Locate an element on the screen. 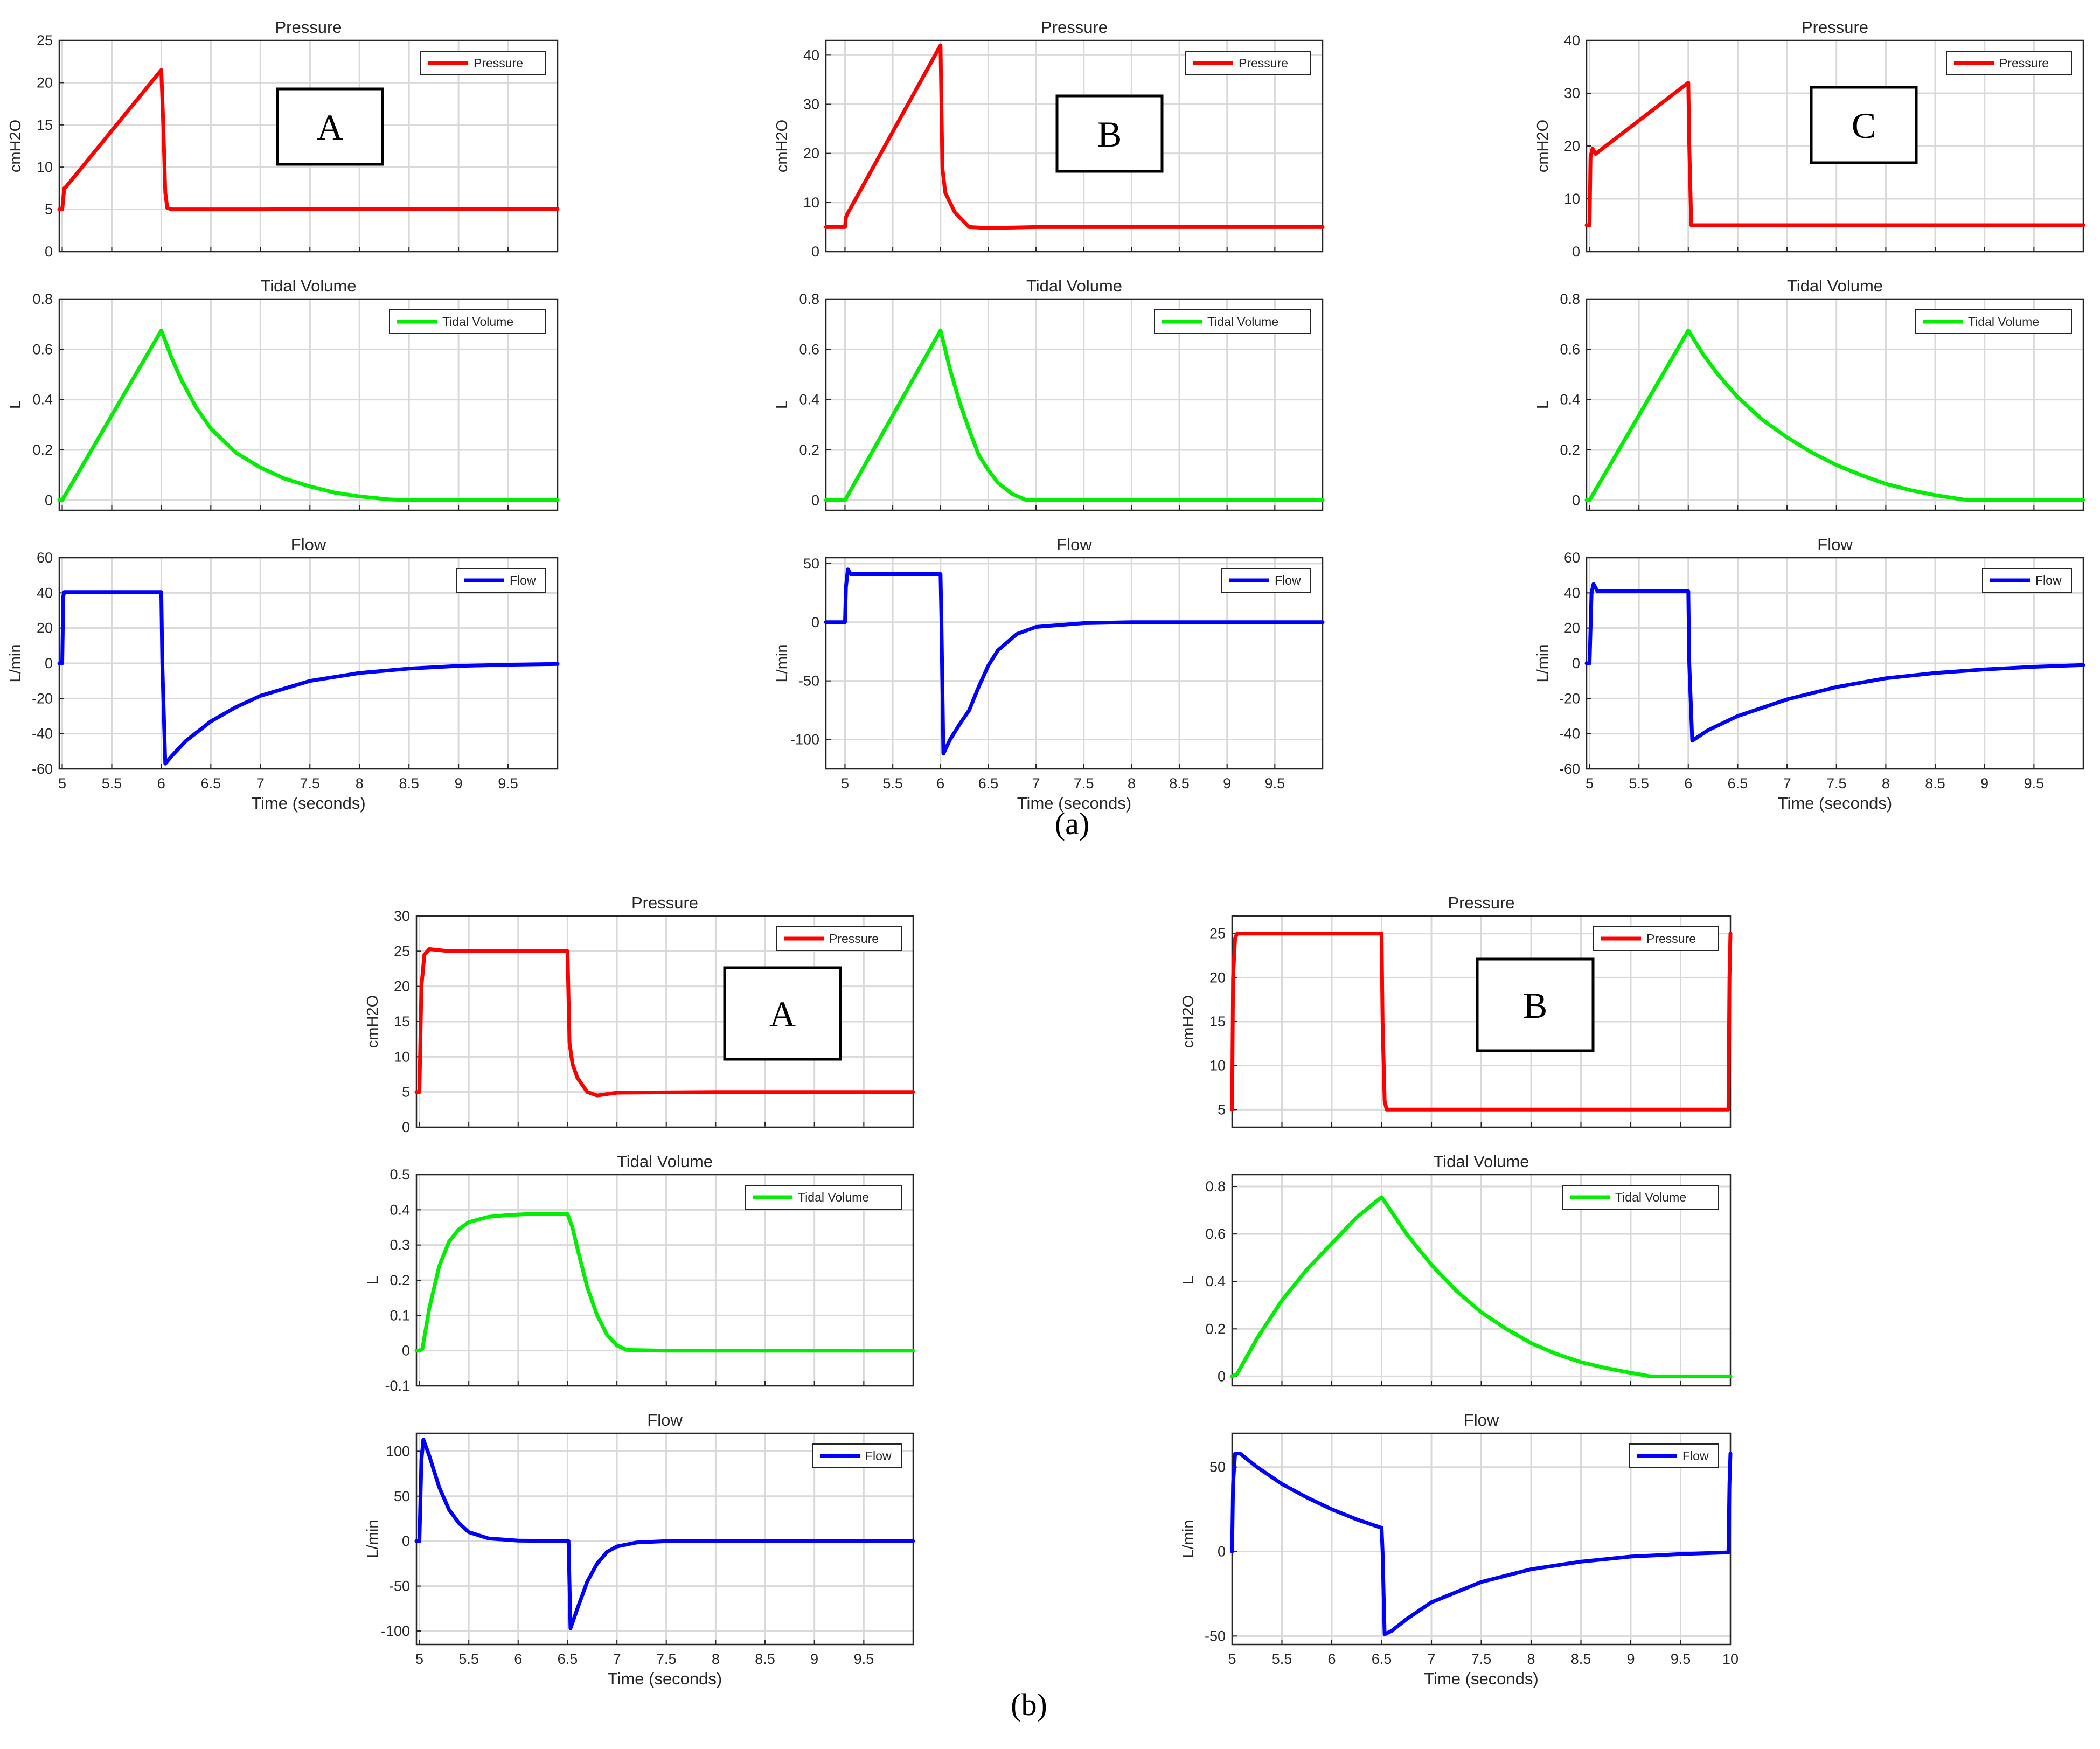 The width and height of the screenshot is (2100, 1749). legend: Tidal Volume is located at coordinates (467, 322).